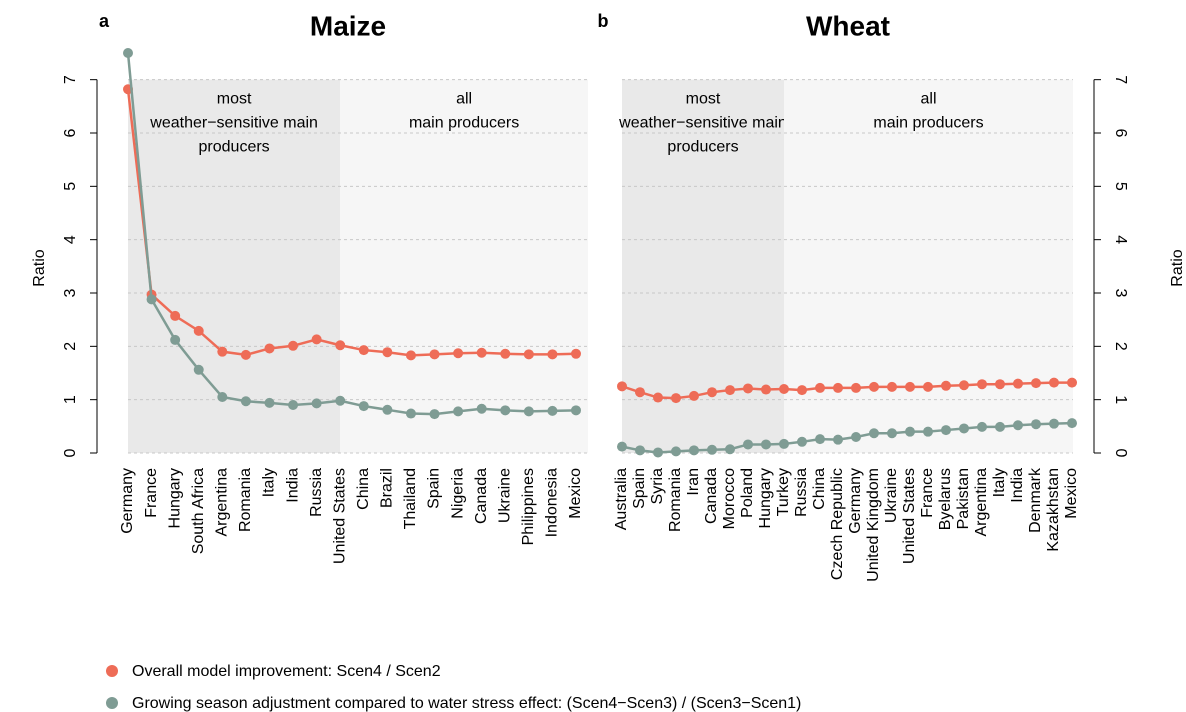  What do you see at coordinates (1035, 500) in the screenshot?
I see `x-tick-label: Denmark` at bounding box center [1035, 500].